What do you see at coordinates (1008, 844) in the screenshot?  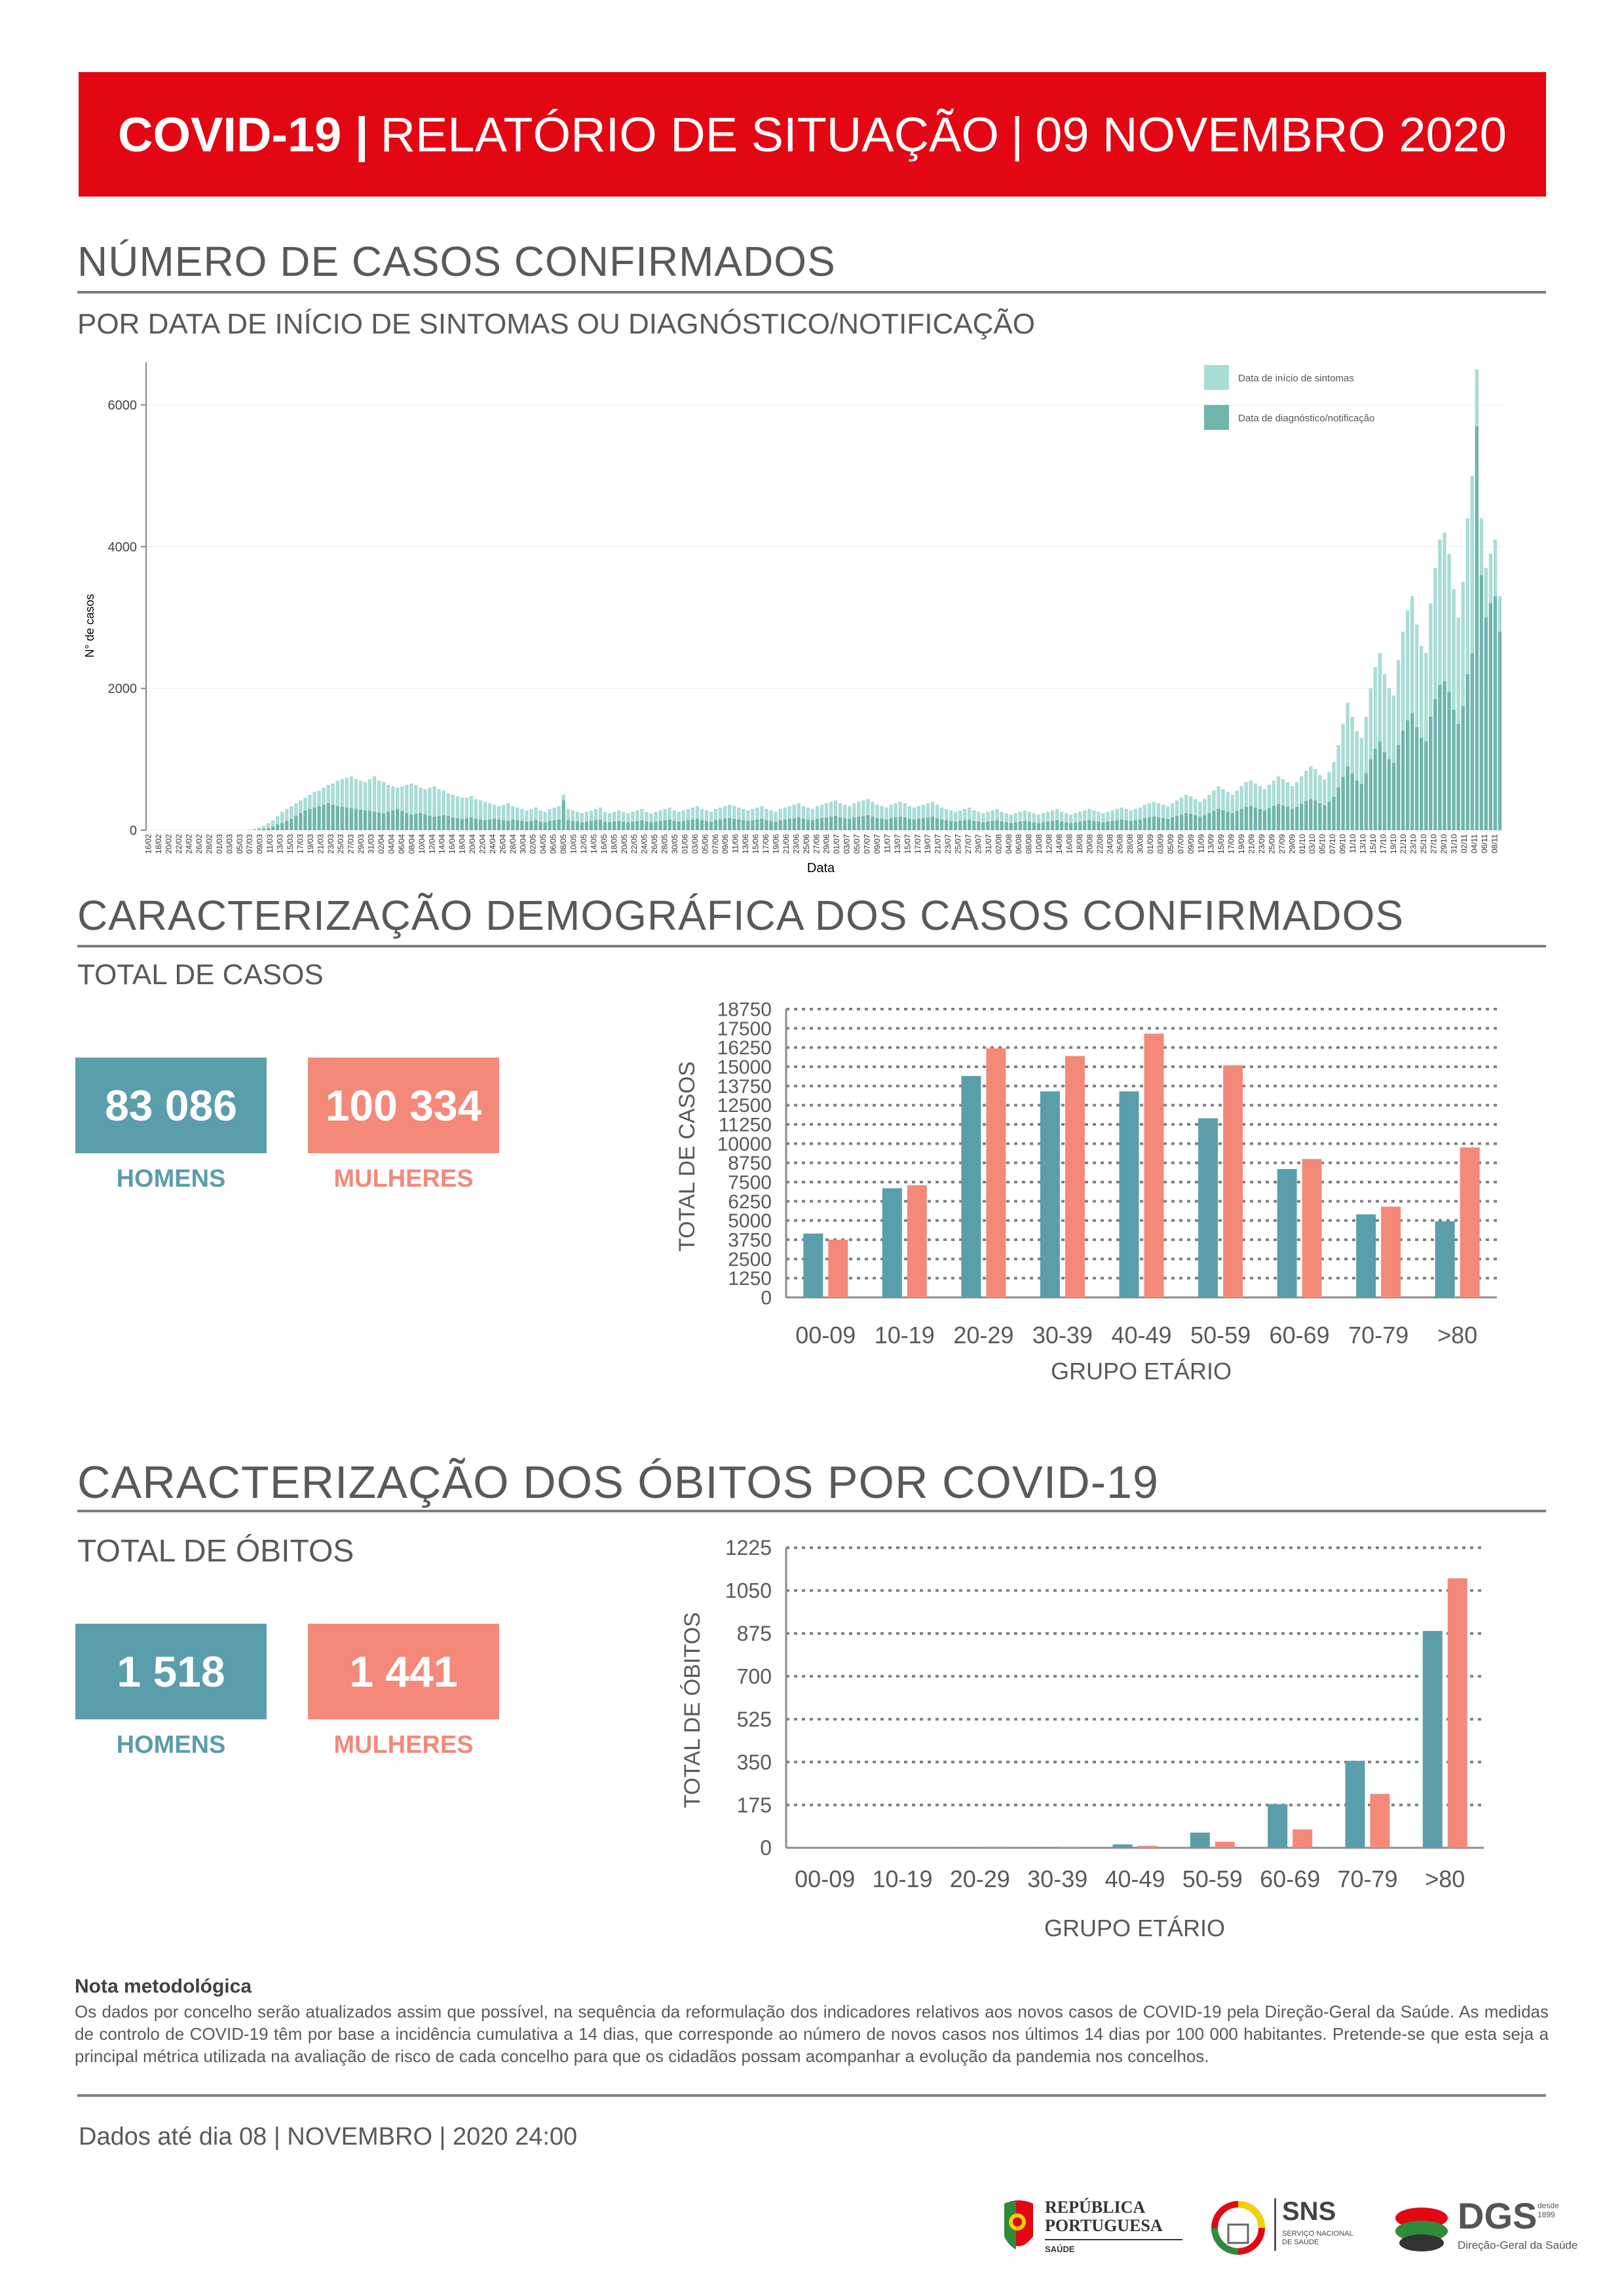 I see `x-tick-label: 04/08` at bounding box center [1008, 844].